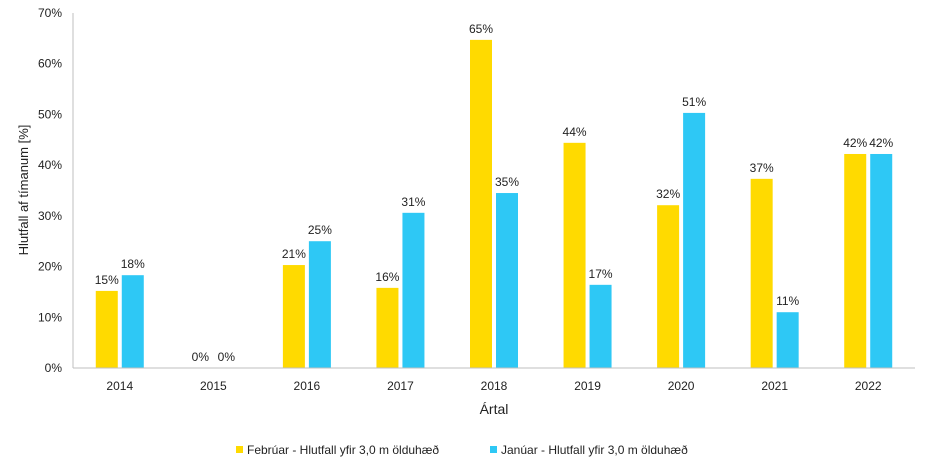  Describe the element at coordinates (400, 386) in the screenshot. I see `x-tick-label: 2017` at that location.